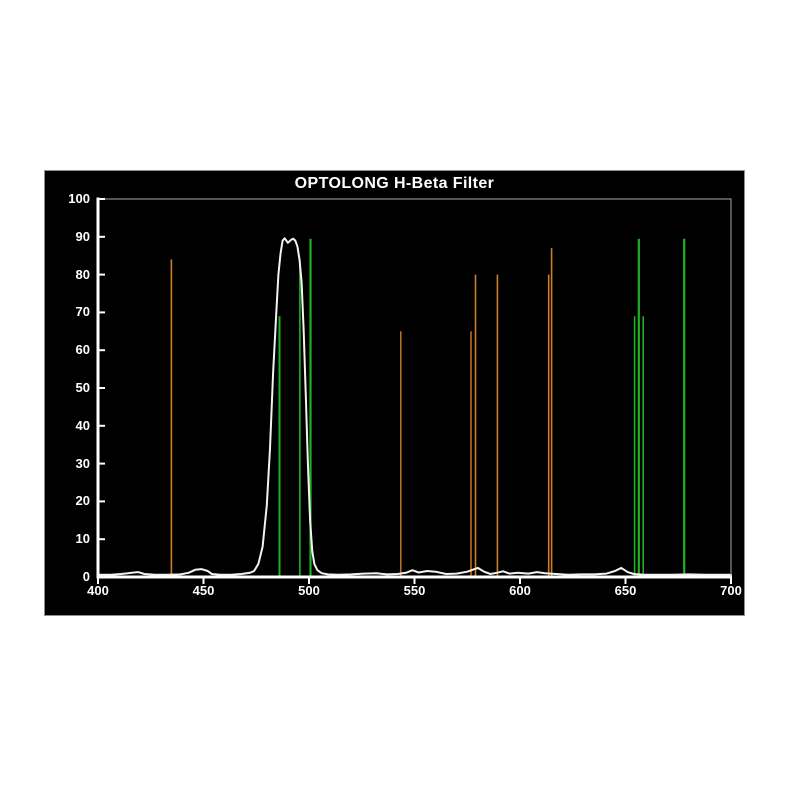 The height and width of the screenshot is (790, 790). I want to click on x-axis-label-700: 700, so click(731, 590).